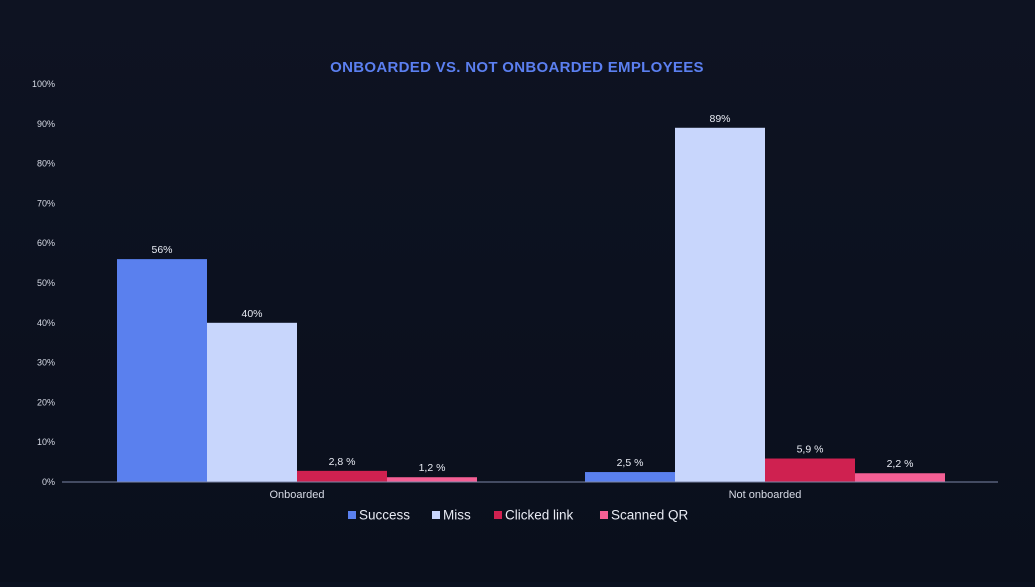 Image resolution: width=1035 pixels, height=587 pixels. I want to click on y-tick-label: 50%, so click(46, 283).